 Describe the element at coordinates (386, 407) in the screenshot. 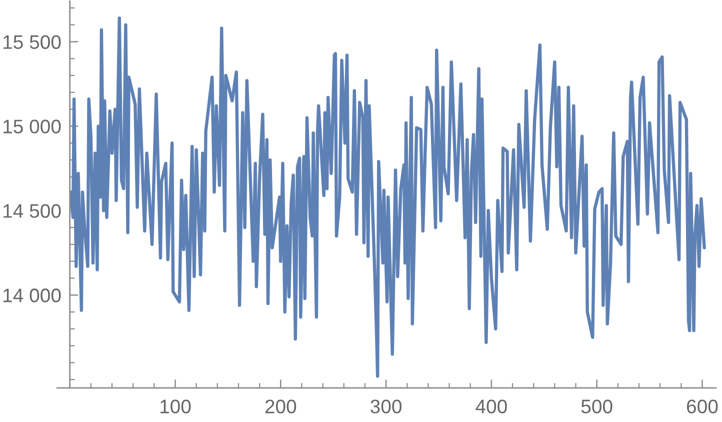

I see `x-tick-label: 300` at that location.